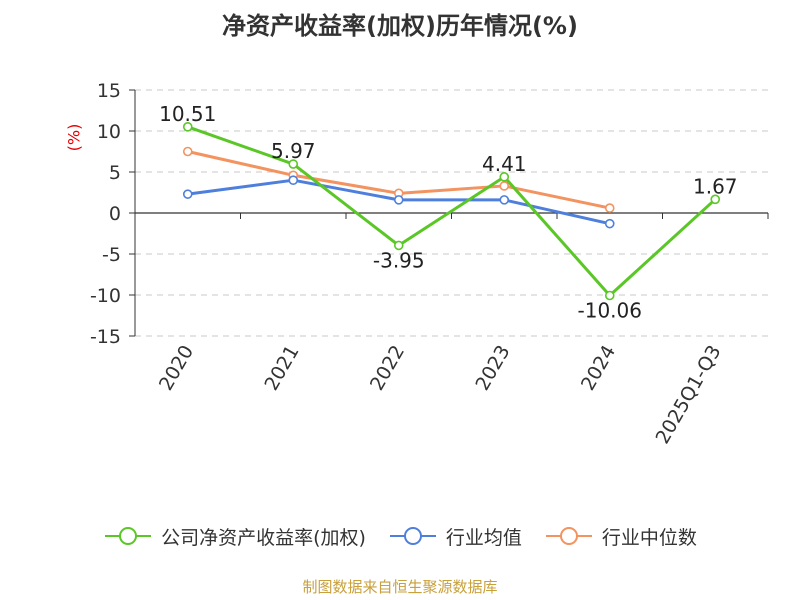  What do you see at coordinates (598, 368) in the screenshot?
I see `x-tick-label: 2024` at bounding box center [598, 368].